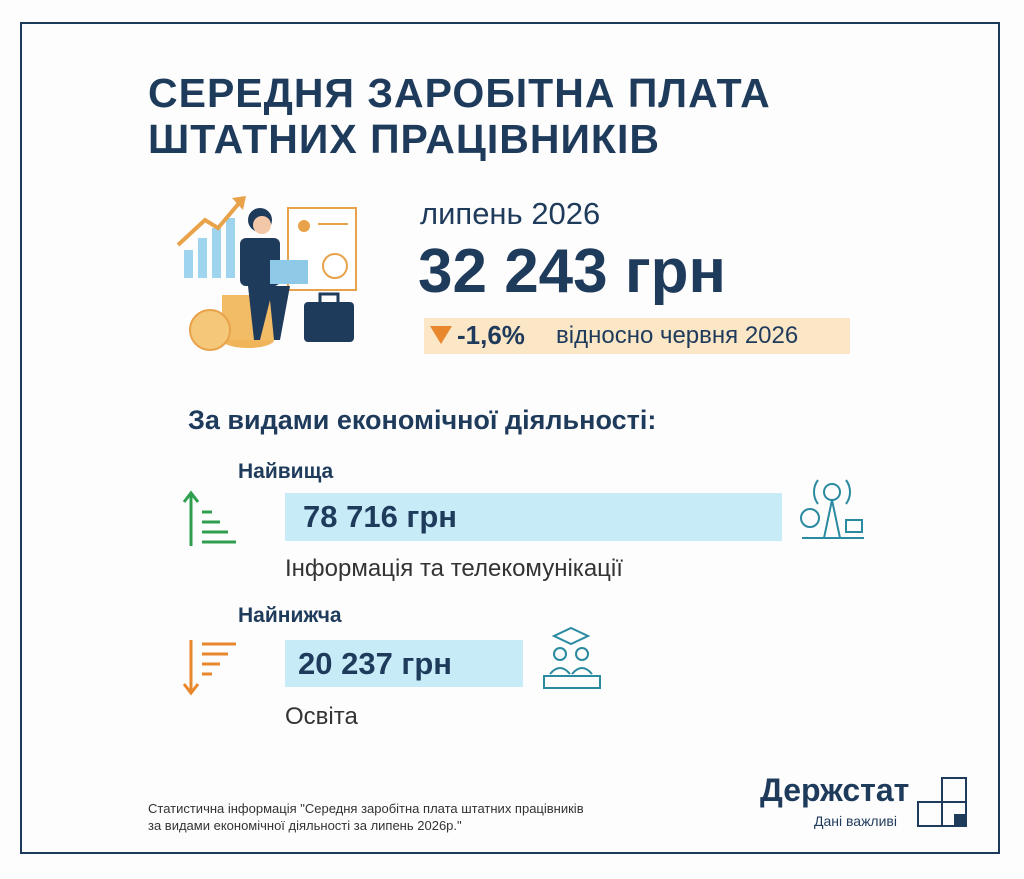 The image size is (1024, 879). I want to click on brand-slogan: Дані важливі, so click(855, 821).